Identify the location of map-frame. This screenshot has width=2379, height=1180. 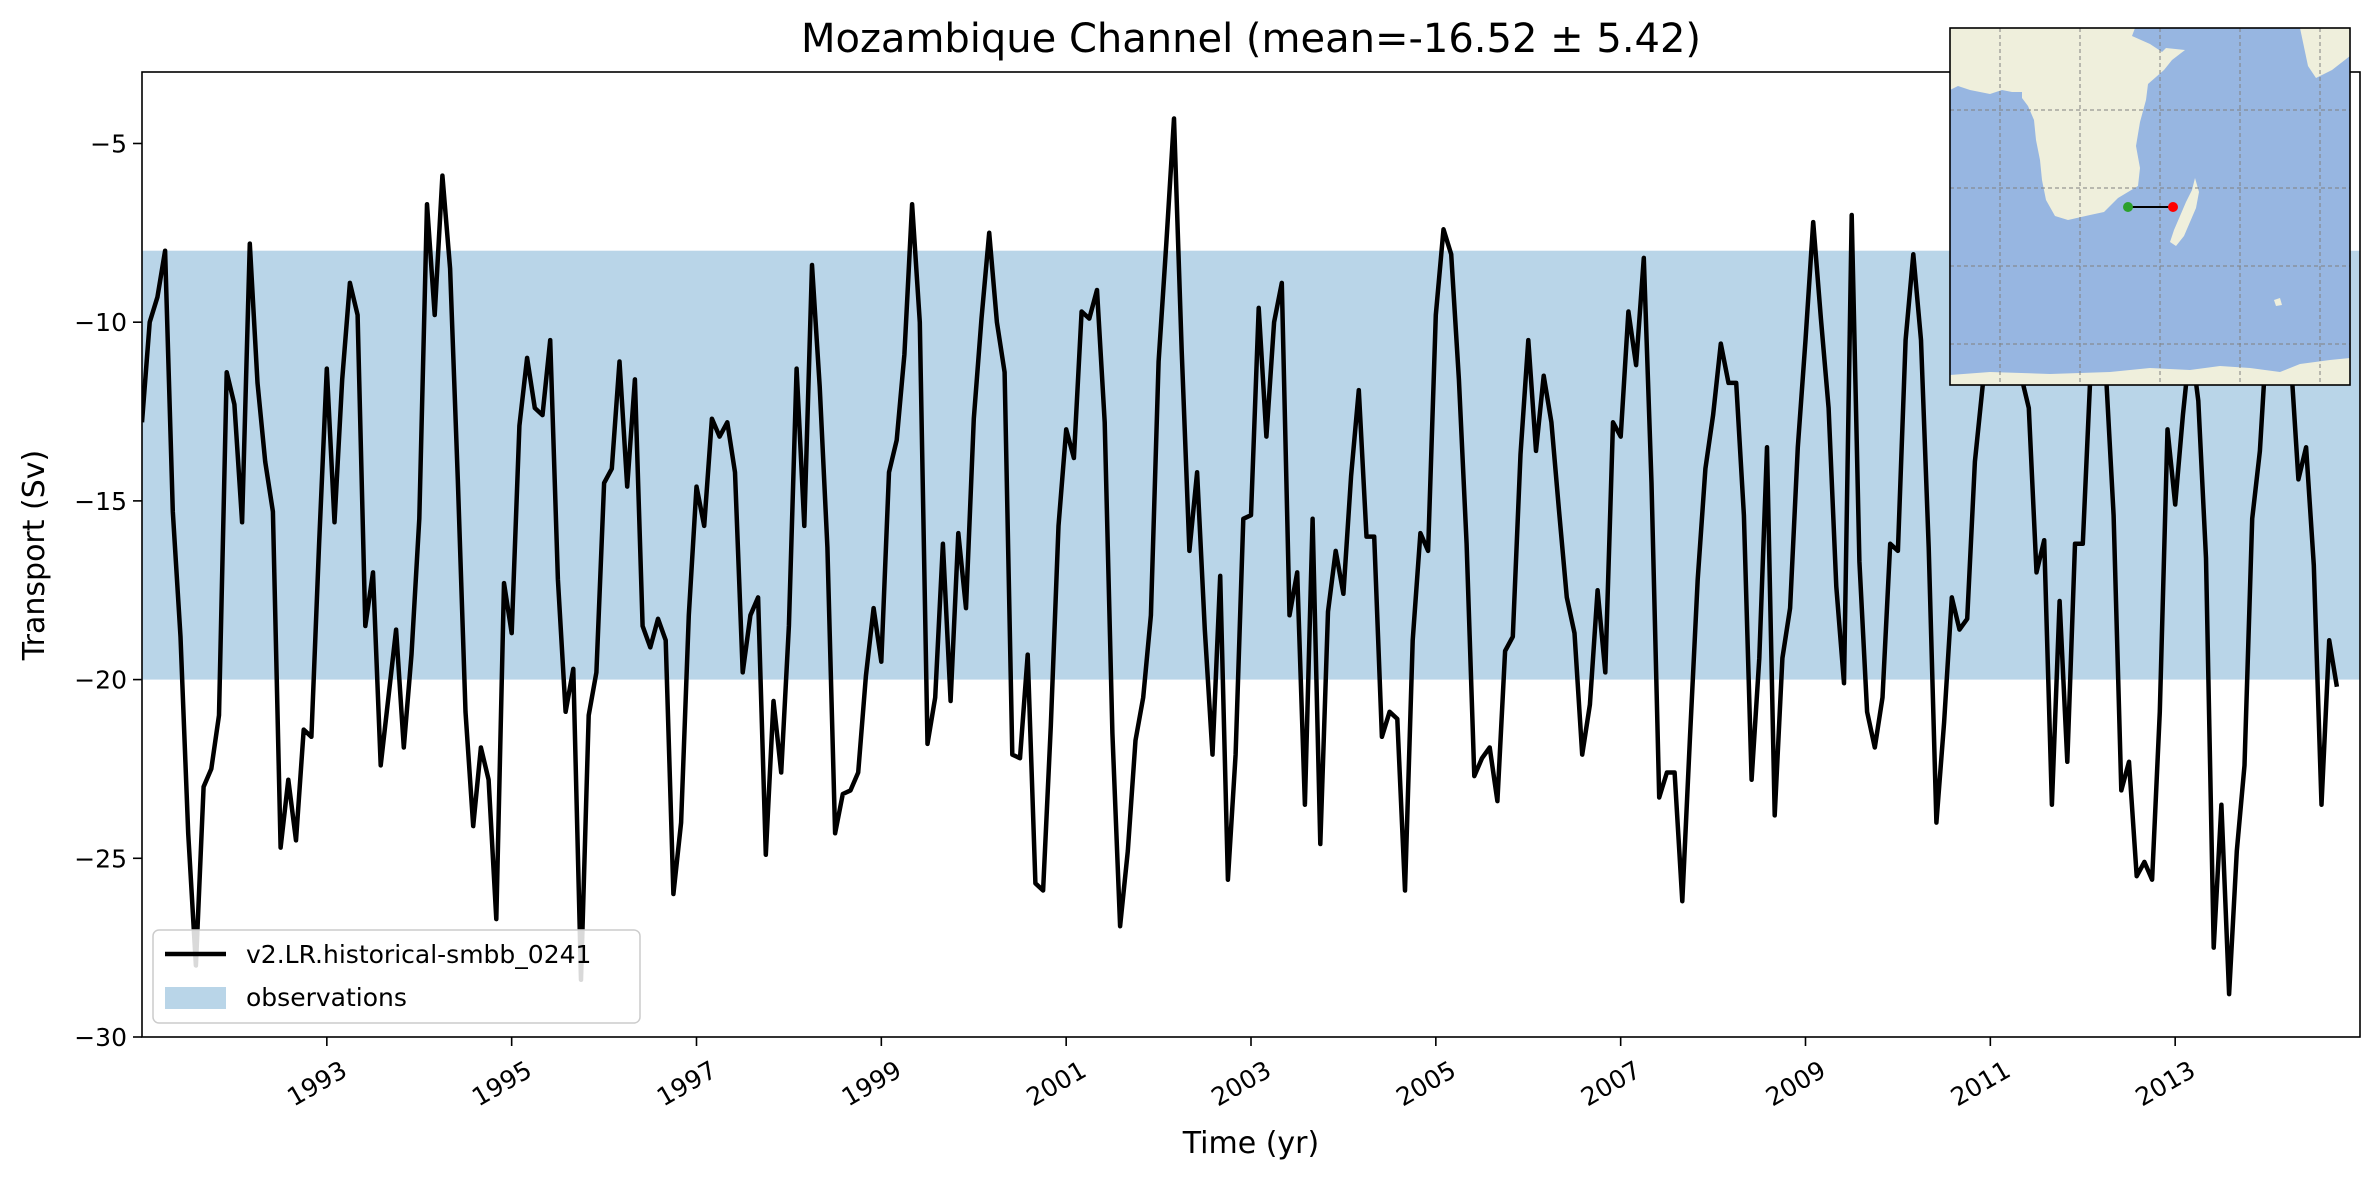
(2150, 206).